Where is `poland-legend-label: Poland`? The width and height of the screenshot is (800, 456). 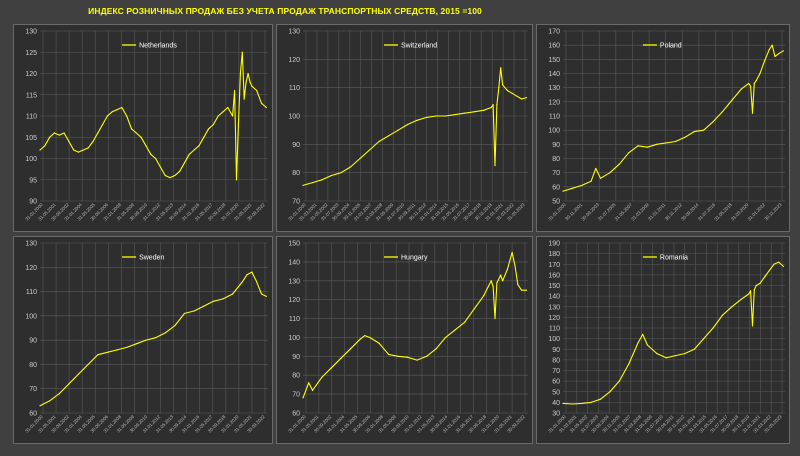
poland-legend-label: Poland is located at coordinates (671, 46).